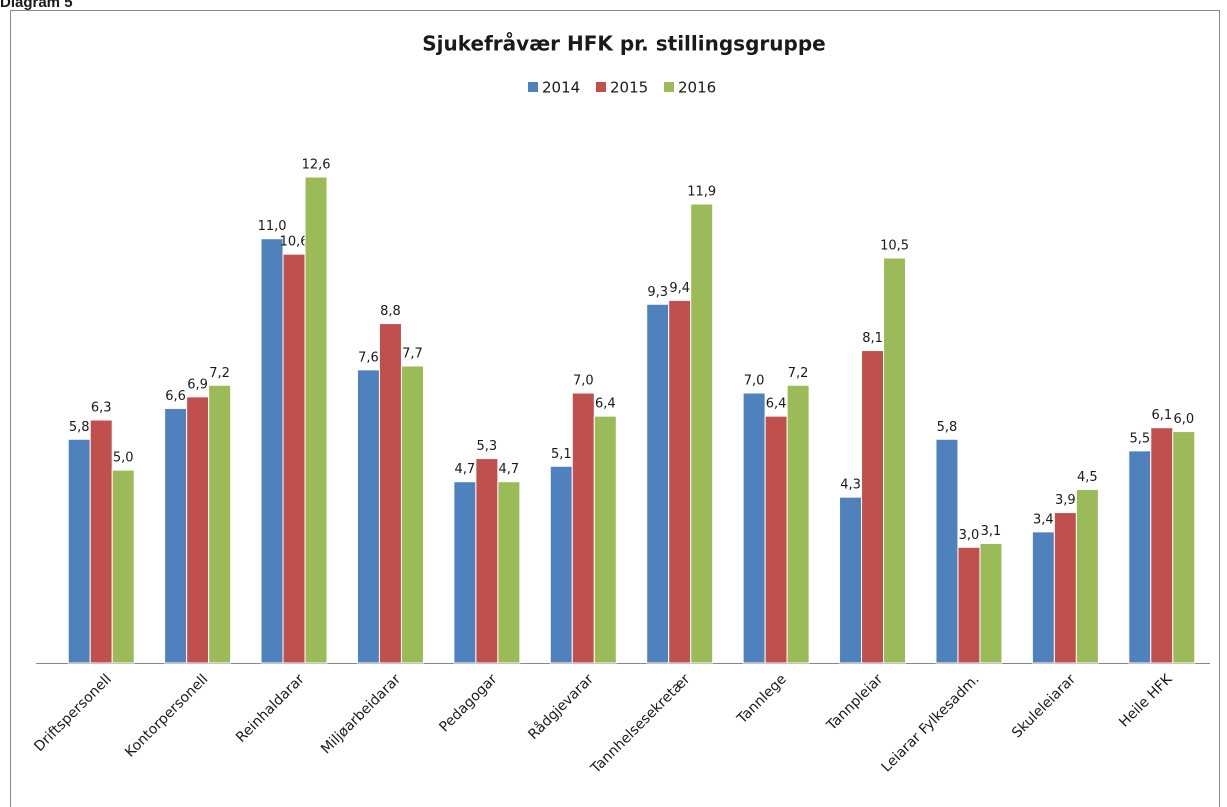 This screenshot has height=807, width=1227. What do you see at coordinates (991, 531) in the screenshot?
I see `value-label: 3,1` at bounding box center [991, 531].